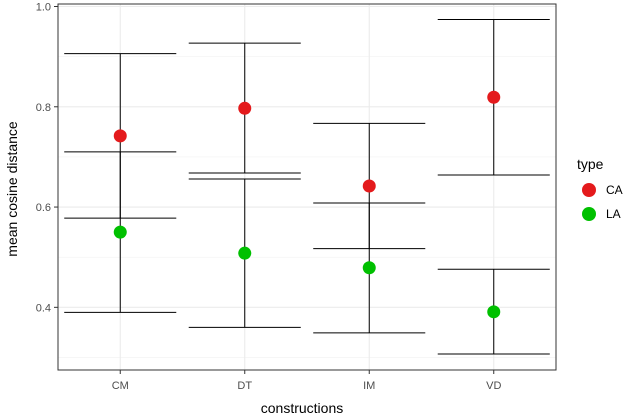  What do you see at coordinates (494, 97) in the screenshot?
I see `point-CA-VD` at bounding box center [494, 97].